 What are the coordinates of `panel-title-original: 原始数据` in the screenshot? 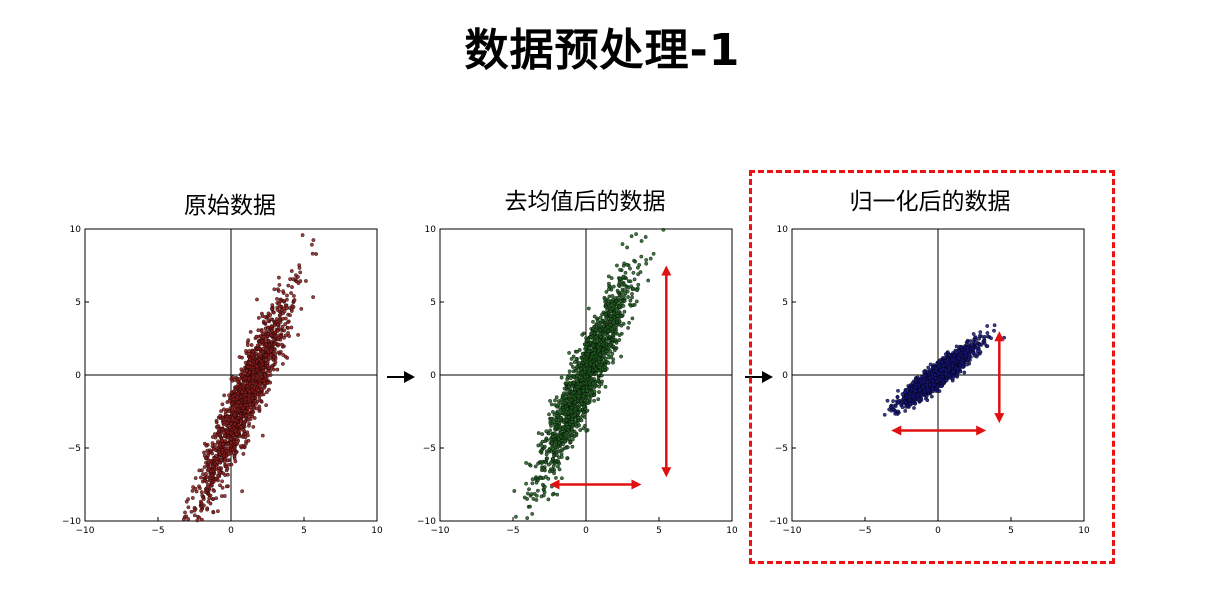 It's located at (230, 206).